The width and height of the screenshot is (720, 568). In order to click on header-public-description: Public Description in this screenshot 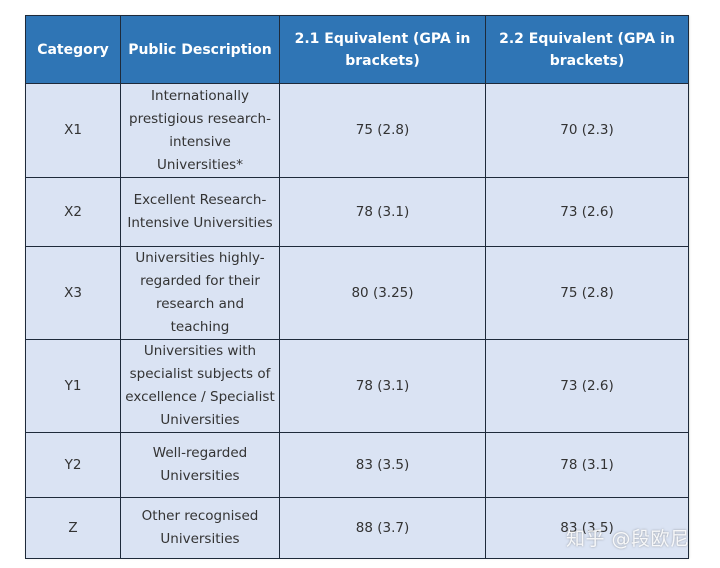, I will do `click(200, 49)`.